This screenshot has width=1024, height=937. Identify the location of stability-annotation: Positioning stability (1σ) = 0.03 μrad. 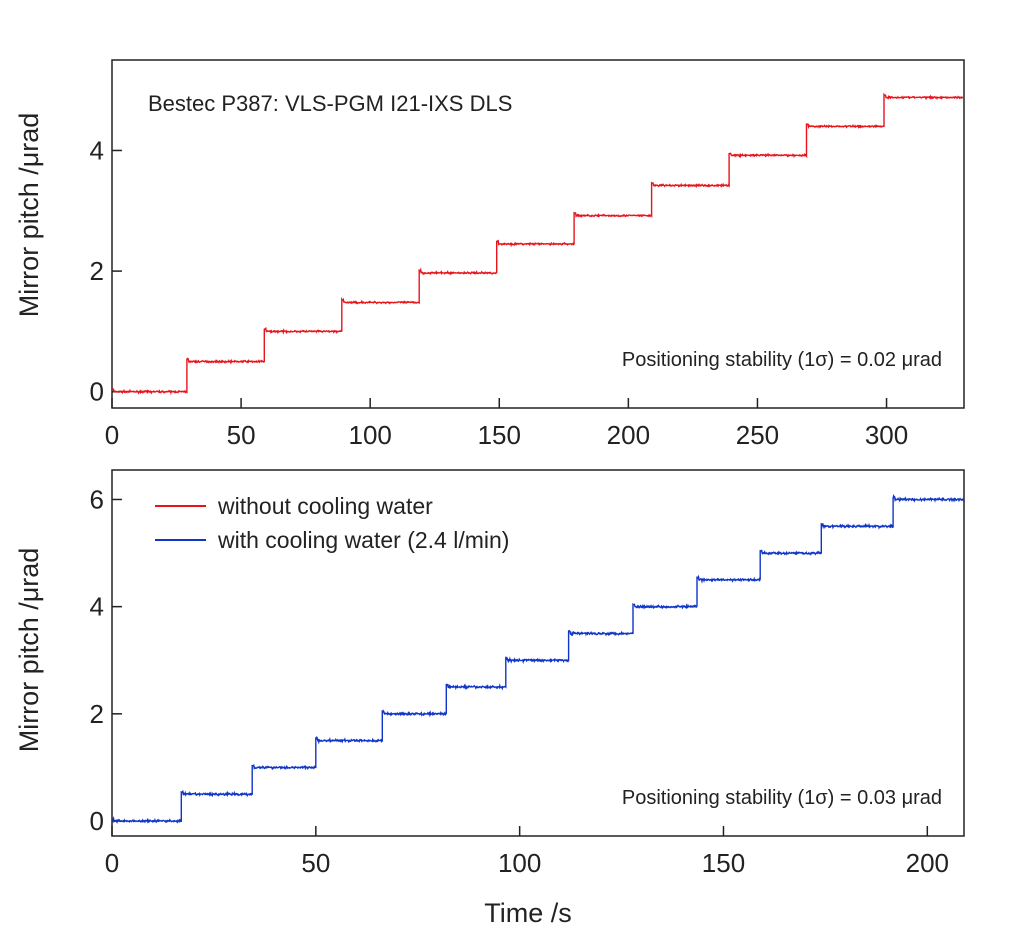
(782, 798).